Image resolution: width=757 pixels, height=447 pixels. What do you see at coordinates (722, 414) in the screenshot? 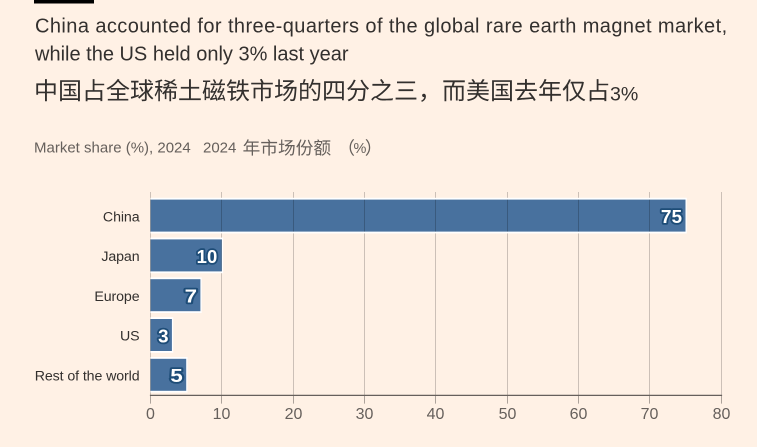
I see `svg-text: 80` at bounding box center [722, 414].